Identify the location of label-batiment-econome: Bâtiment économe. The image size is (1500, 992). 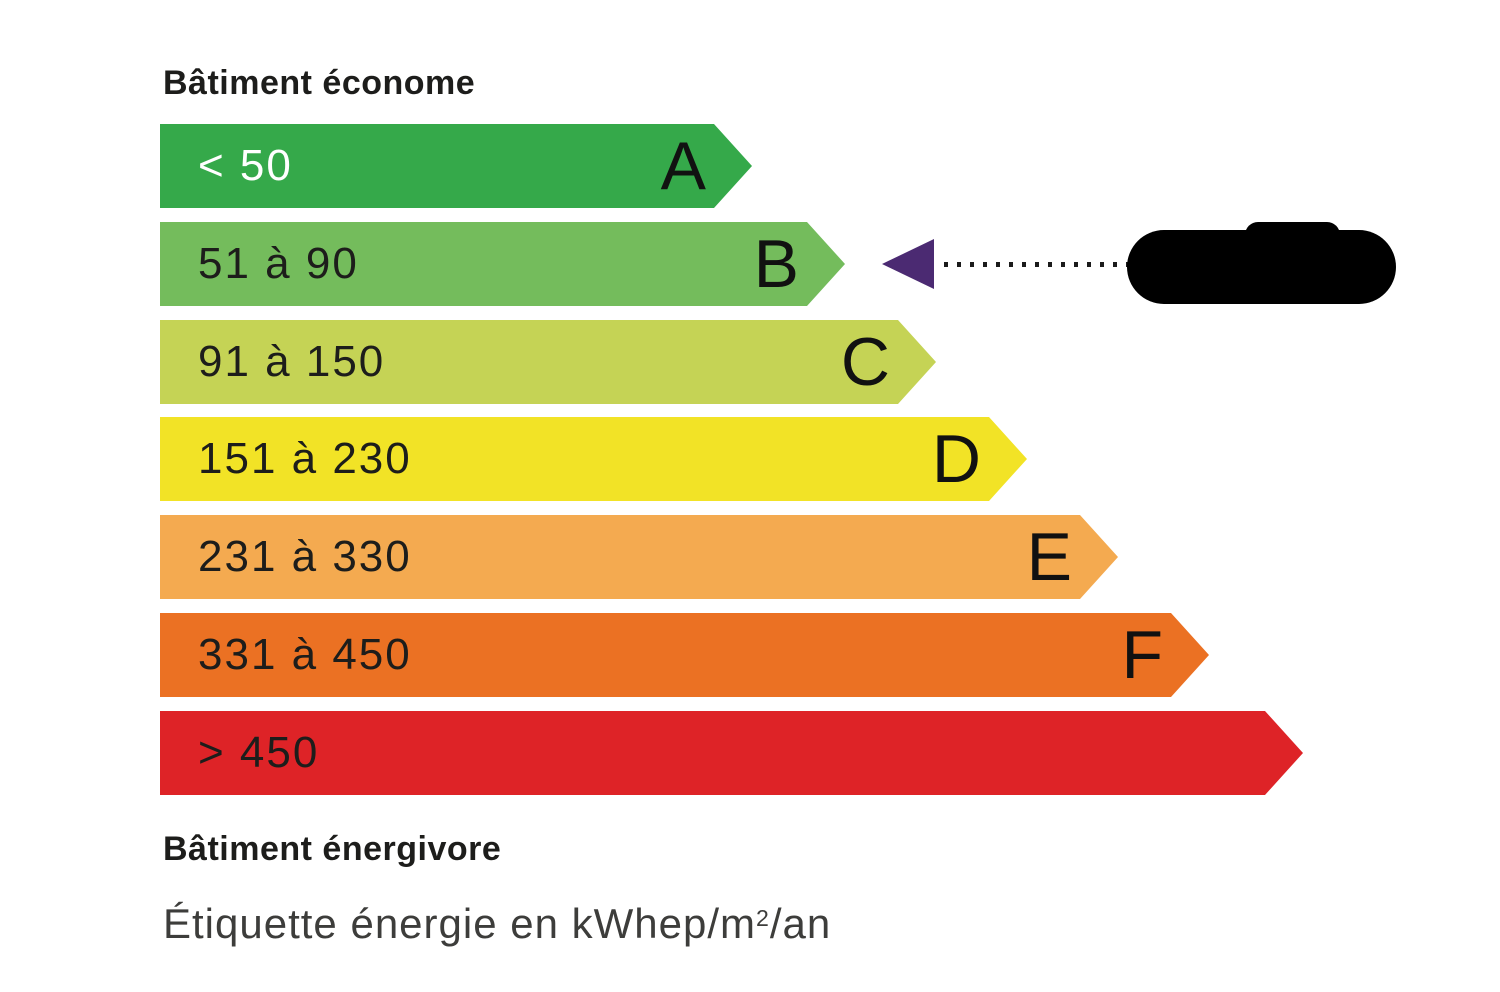
(319, 83).